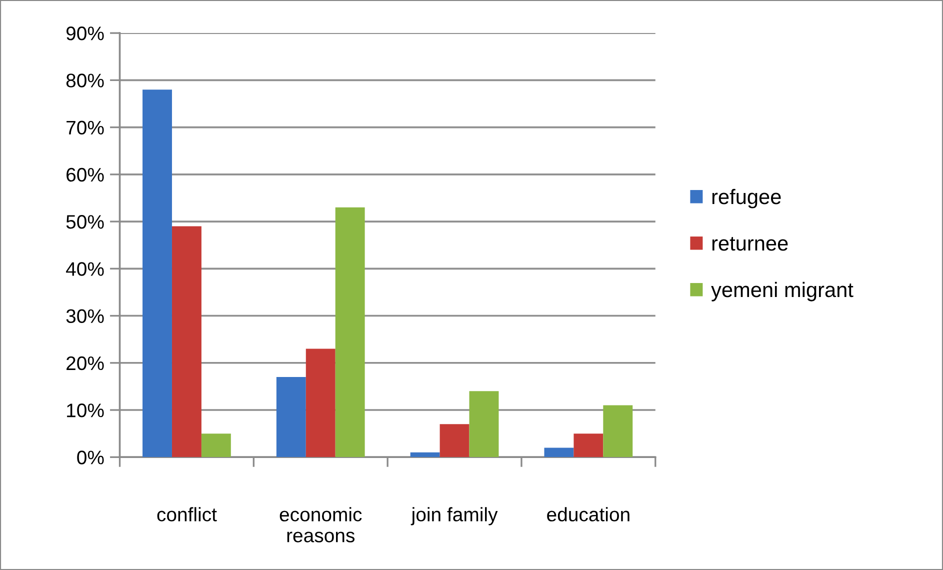  Describe the element at coordinates (85, 127) in the screenshot. I see `y-tick-label: 70%` at that location.